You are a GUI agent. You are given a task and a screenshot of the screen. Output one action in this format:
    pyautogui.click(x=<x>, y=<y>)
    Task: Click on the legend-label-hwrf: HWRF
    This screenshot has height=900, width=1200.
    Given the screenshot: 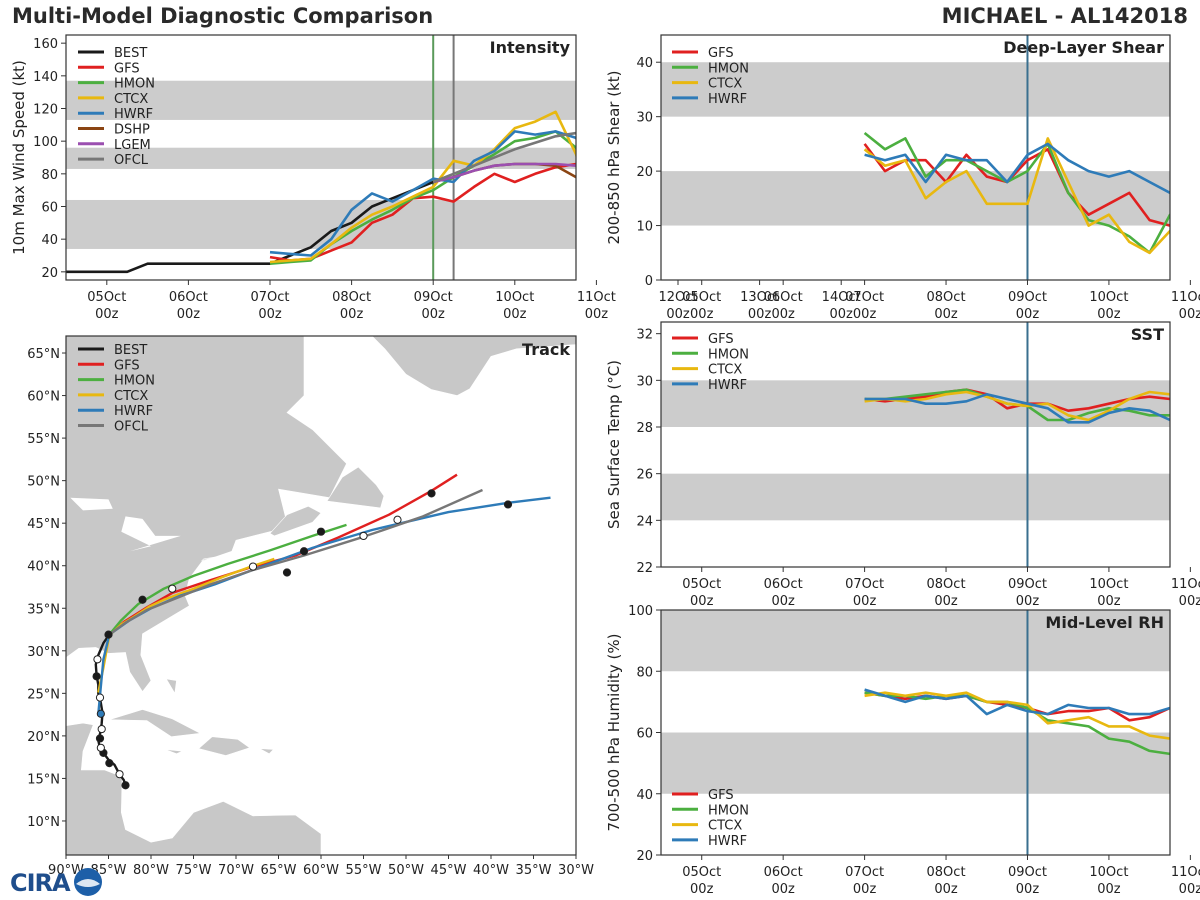 What is the action you would take?
    pyautogui.click(x=727, y=99)
    